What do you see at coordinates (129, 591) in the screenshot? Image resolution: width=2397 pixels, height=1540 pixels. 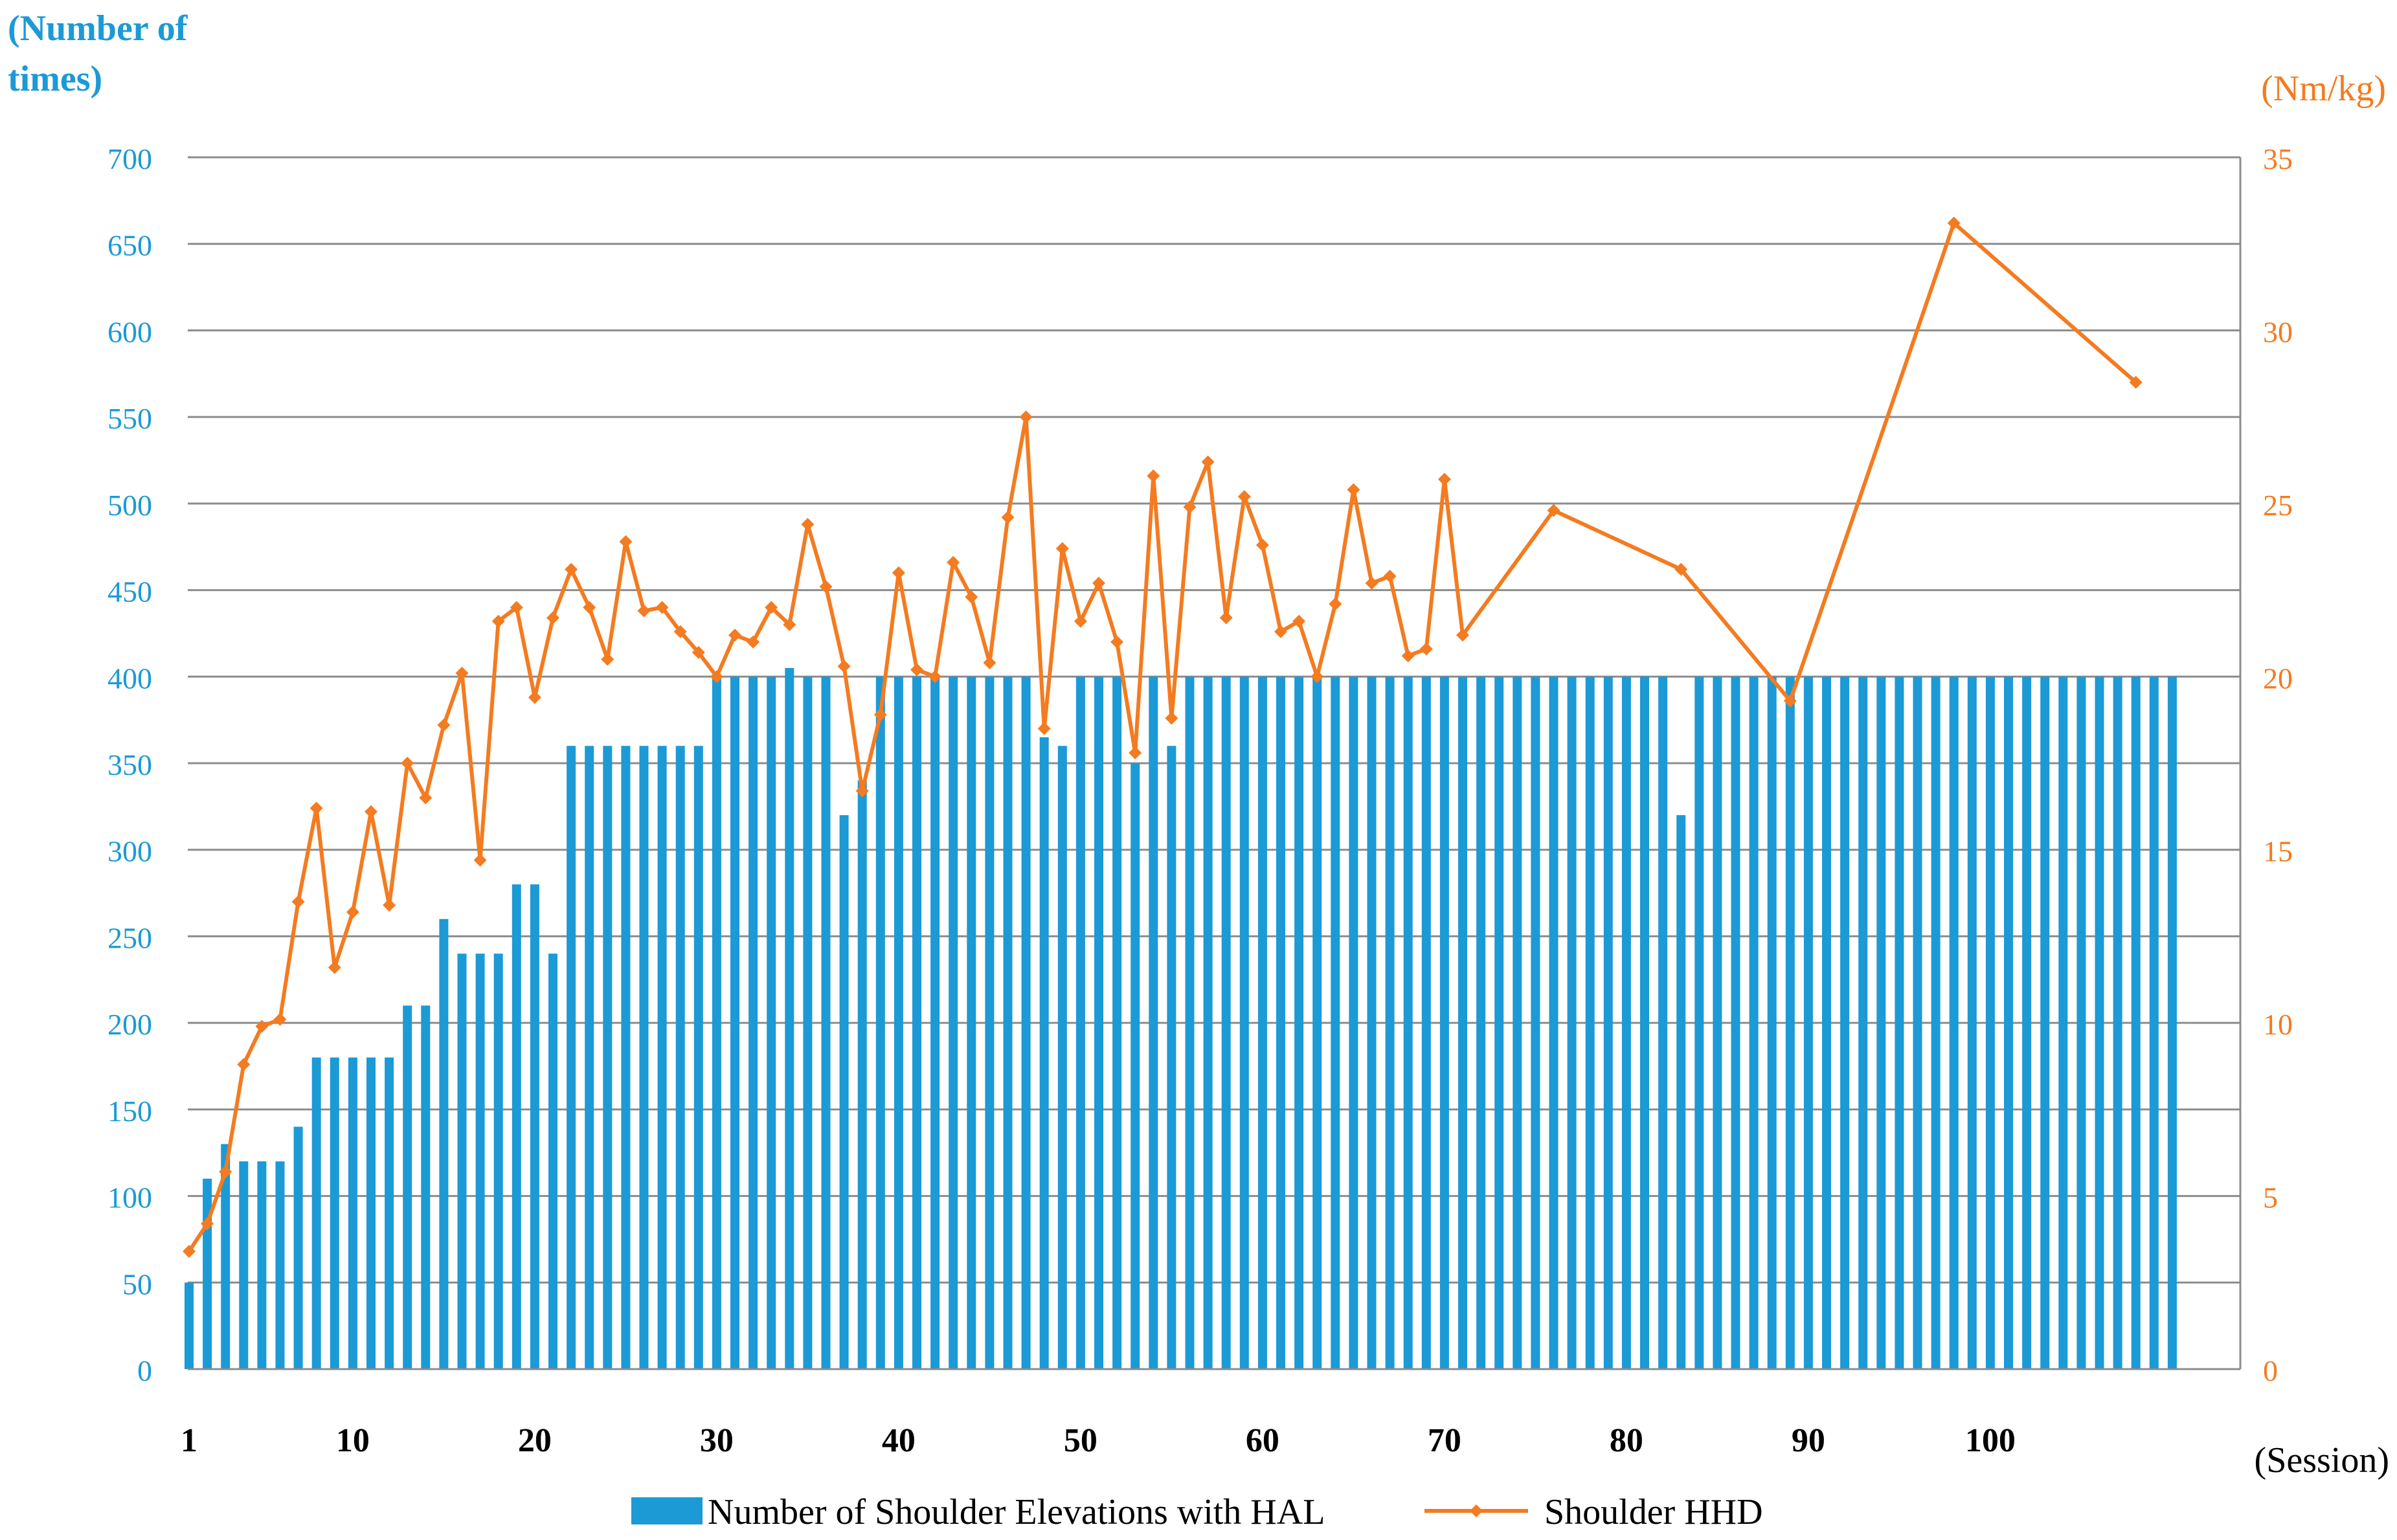 I see `left-tick-label: 450` at bounding box center [129, 591].